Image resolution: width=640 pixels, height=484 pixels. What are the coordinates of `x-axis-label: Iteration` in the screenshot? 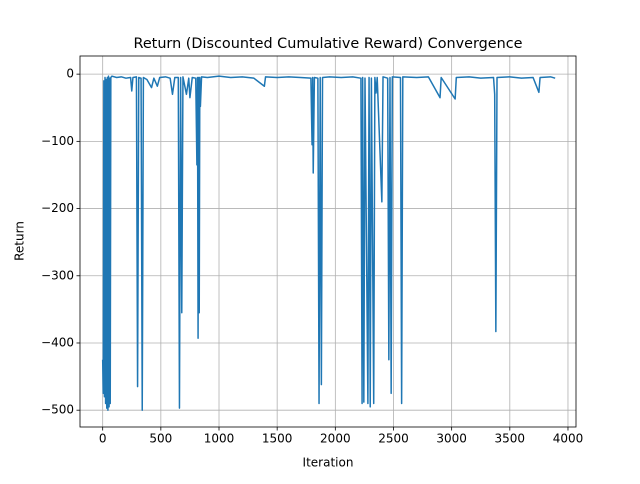 It's located at (328, 463).